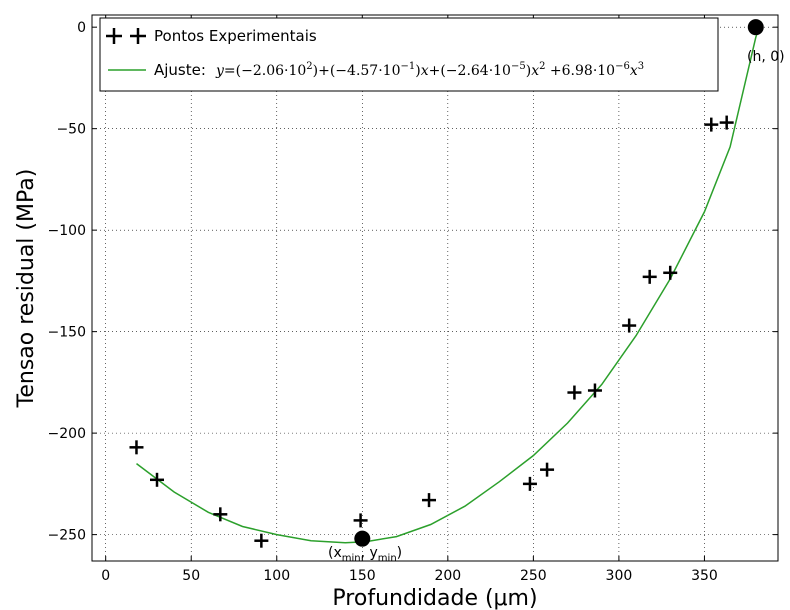 This screenshot has height=610, width=790. Describe the element at coordinates (335, 553) in the screenshot. I see `annotation-min-open: (x` at that location.